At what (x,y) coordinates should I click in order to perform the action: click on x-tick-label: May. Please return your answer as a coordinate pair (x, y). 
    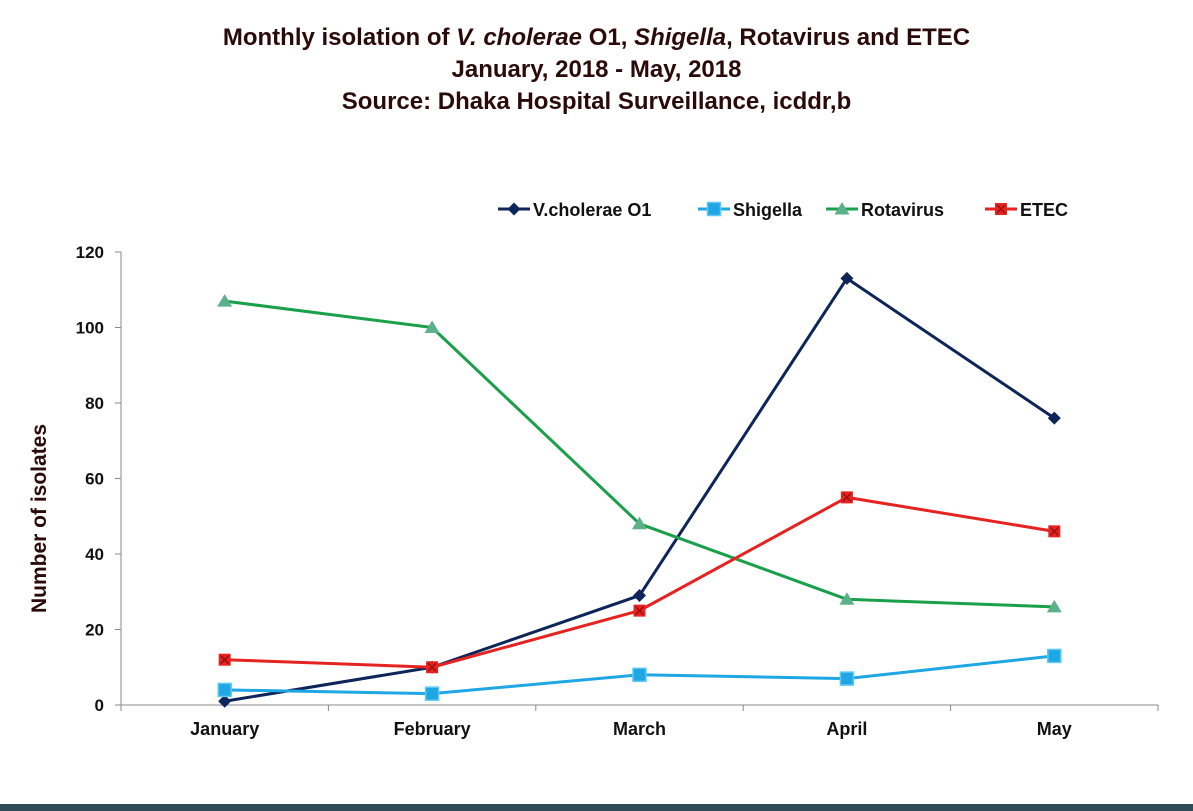
    Looking at the image, I should click on (1054, 729).